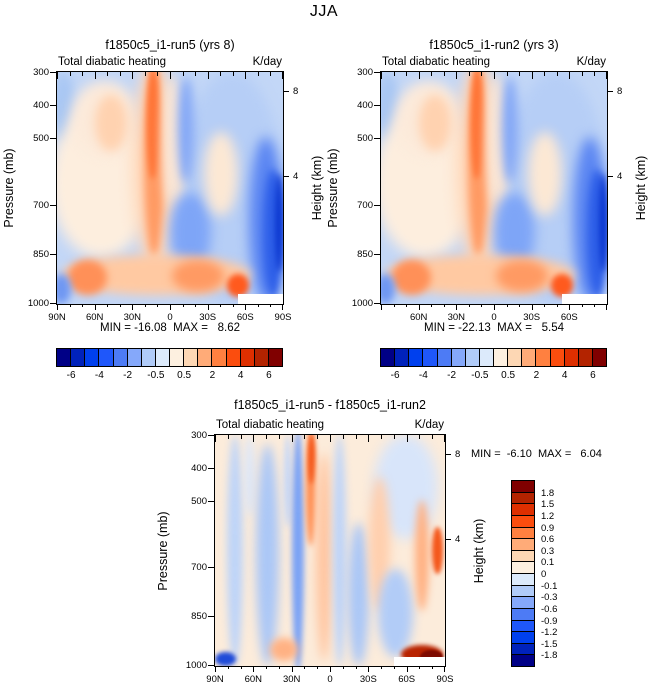 The image size is (648, 694). Describe the element at coordinates (41, 138) in the screenshot. I see `pressure-tick-label: 500` at that location.